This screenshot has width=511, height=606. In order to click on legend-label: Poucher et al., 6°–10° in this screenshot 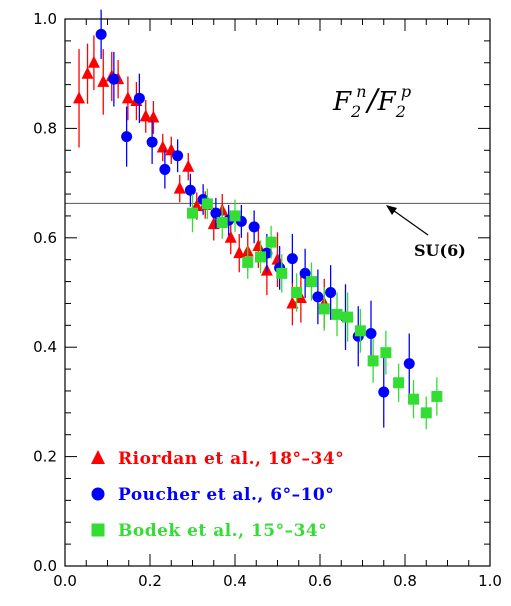, I will do `click(226, 495)`.